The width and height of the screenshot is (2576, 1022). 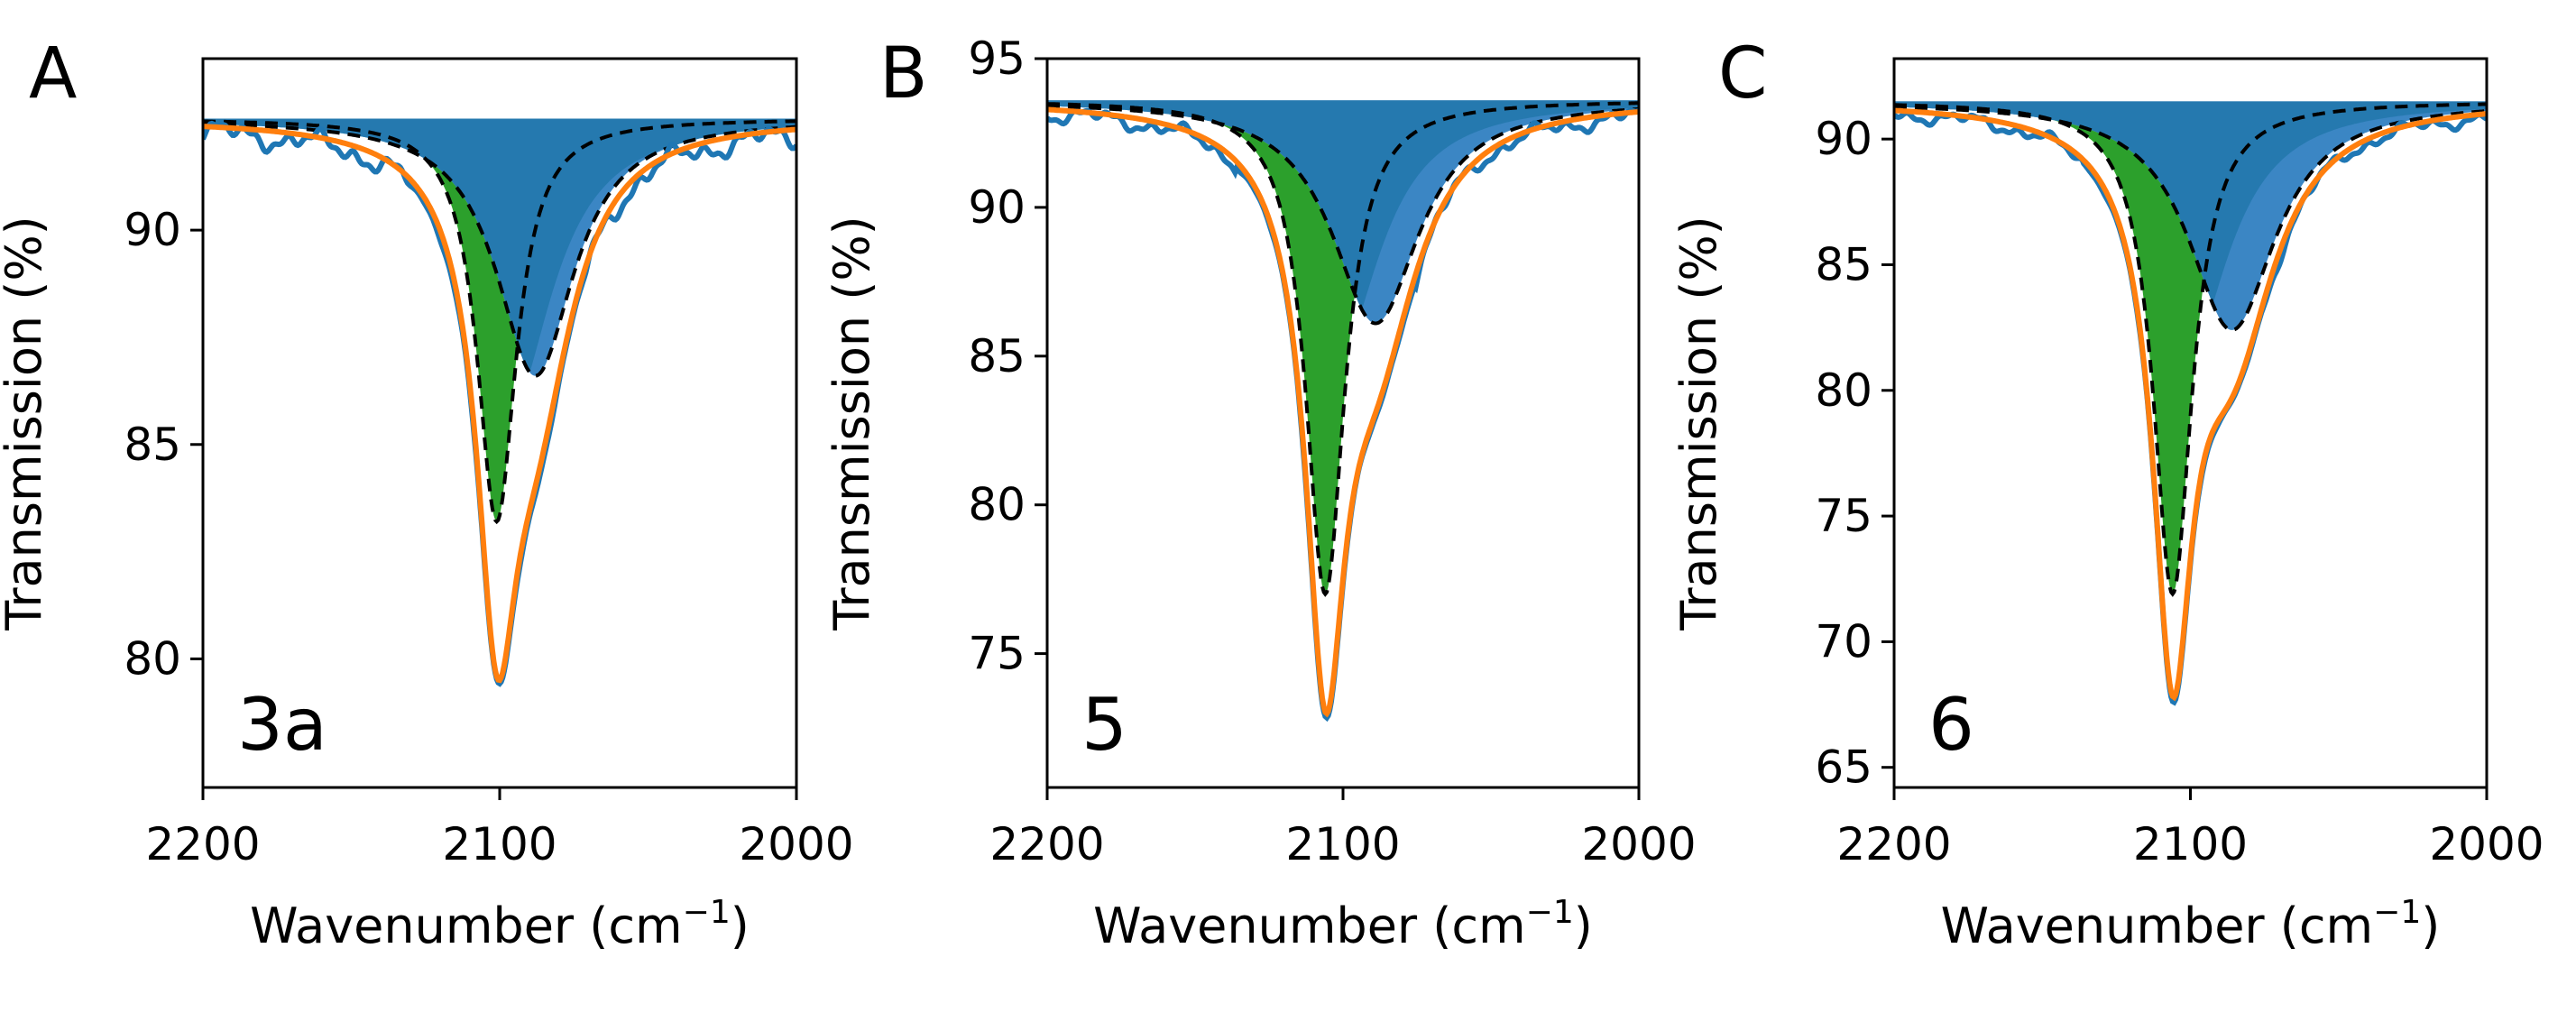 What do you see at coordinates (1951, 725) in the screenshot?
I see `sample-label: 6` at bounding box center [1951, 725].